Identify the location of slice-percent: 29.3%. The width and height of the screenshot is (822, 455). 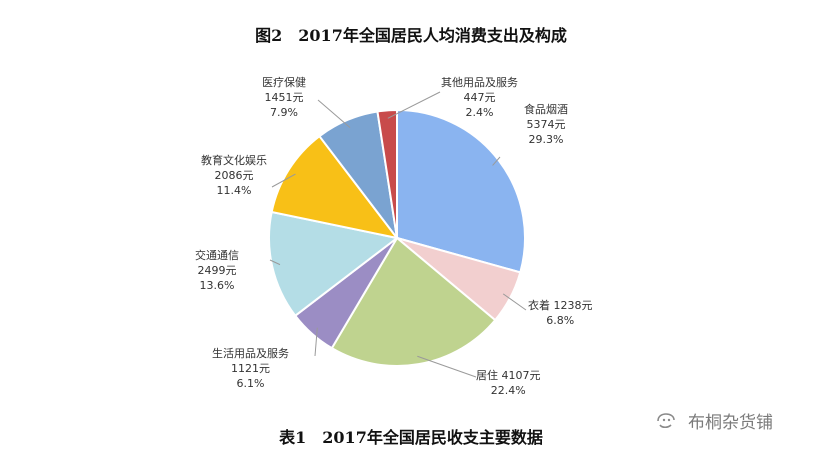
(546, 139).